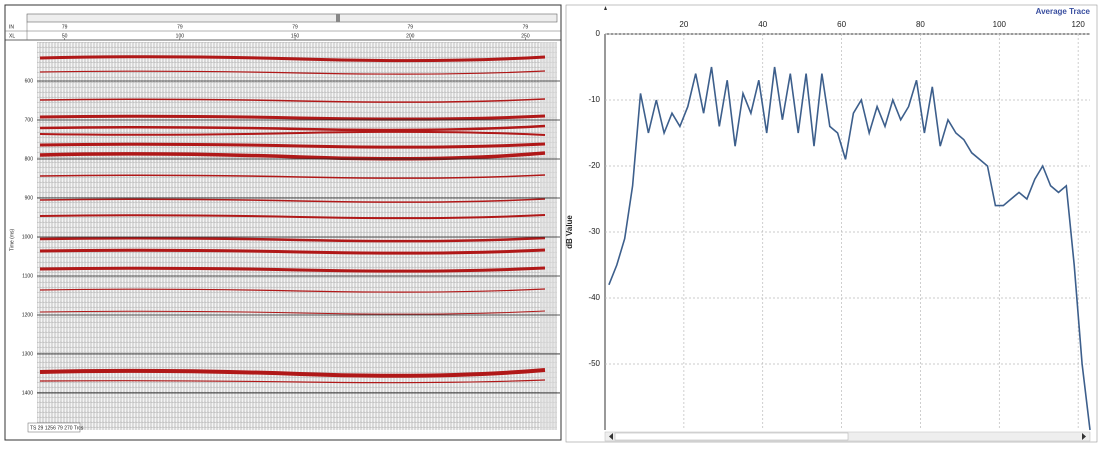 The image size is (1100, 450). Describe the element at coordinates (11, 27) in the screenshot. I see `row-label: IN` at that location.